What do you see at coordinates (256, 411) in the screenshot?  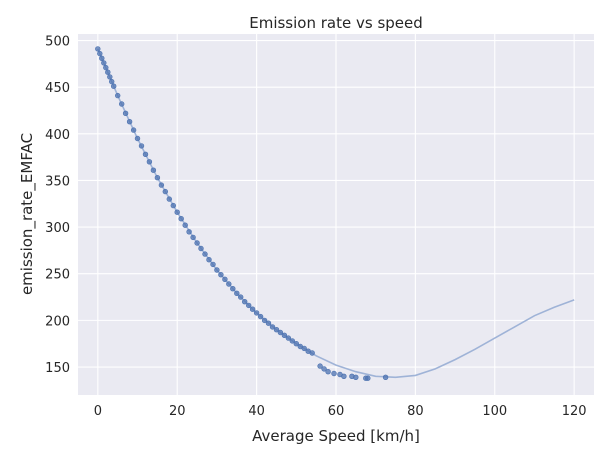 I see `x-tick-label: 40` at bounding box center [256, 411].